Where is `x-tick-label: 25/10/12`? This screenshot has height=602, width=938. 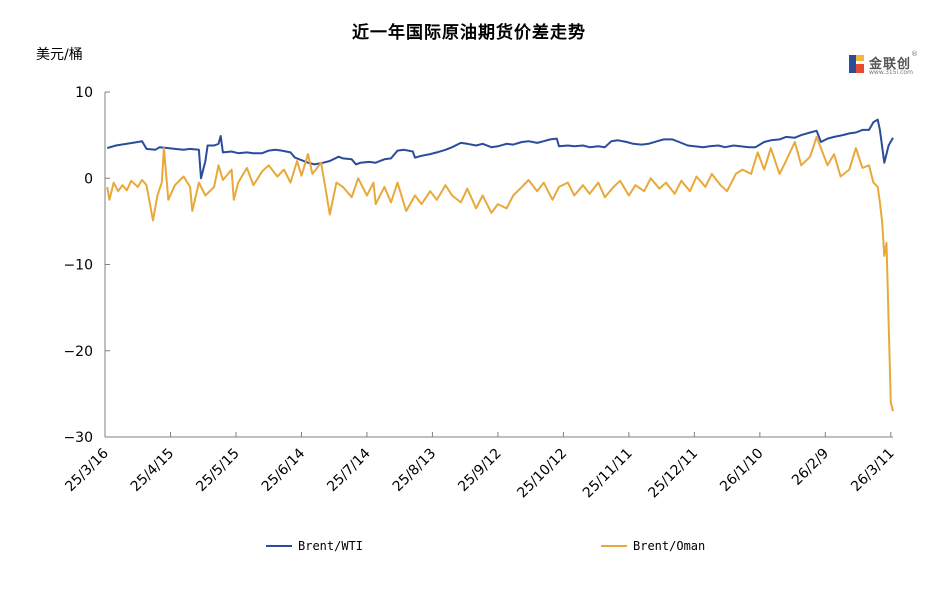
x-tick-label: 25/10/12 is located at coordinates (542, 474).